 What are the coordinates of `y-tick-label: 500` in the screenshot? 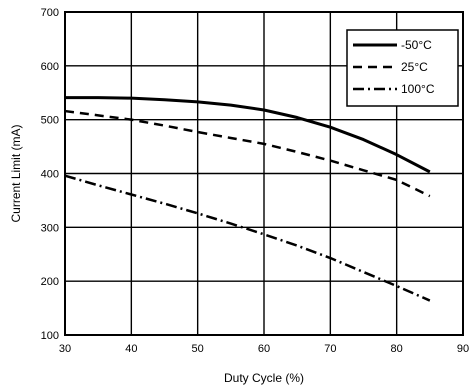 It's located at (50, 121).